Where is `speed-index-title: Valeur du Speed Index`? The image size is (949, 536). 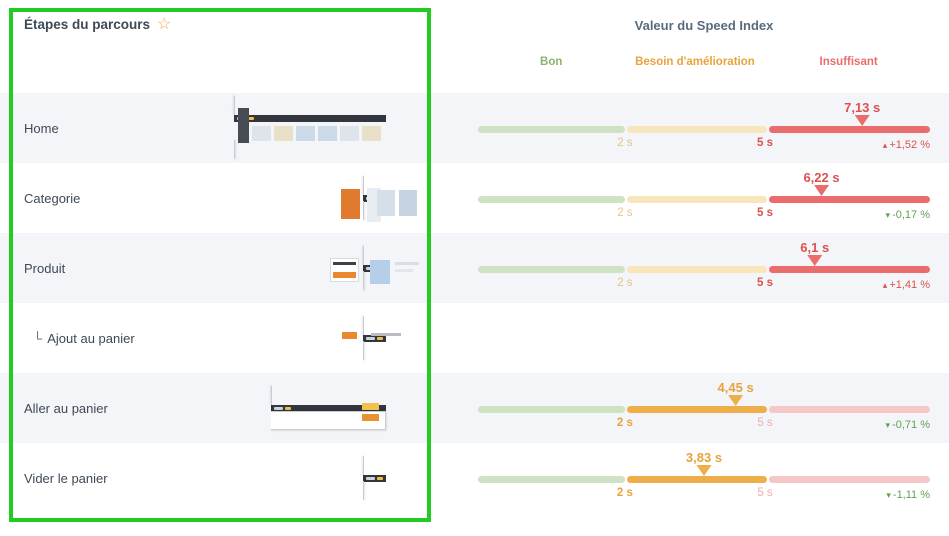
speed-index-title: Valeur du Speed Index is located at coordinates (704, 25).